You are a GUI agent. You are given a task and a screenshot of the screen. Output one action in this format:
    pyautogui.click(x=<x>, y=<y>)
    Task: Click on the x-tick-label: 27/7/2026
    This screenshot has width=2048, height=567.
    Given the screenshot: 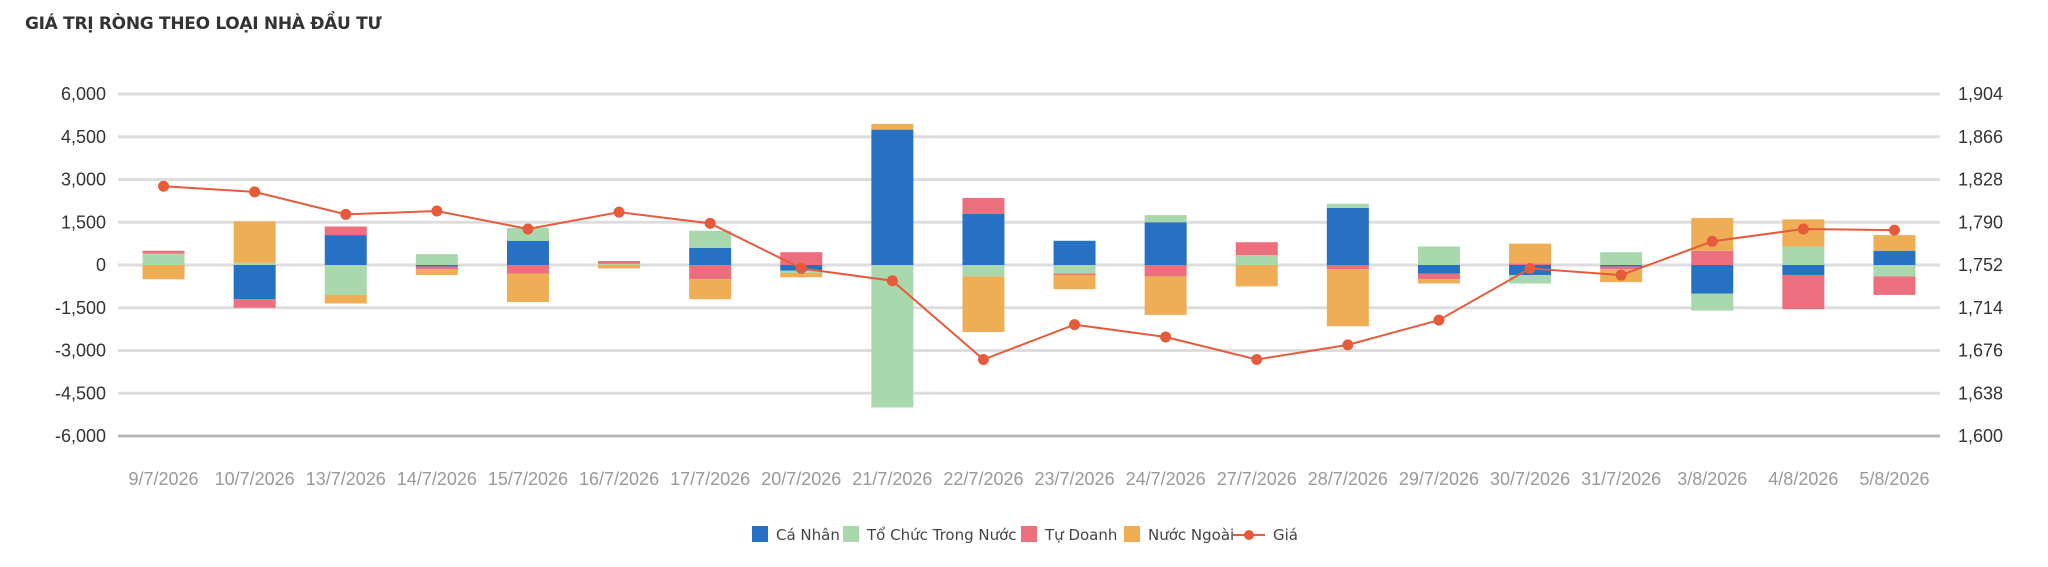 What is the action you would take?
    pyautogui.click(x=1257, y=479)
    